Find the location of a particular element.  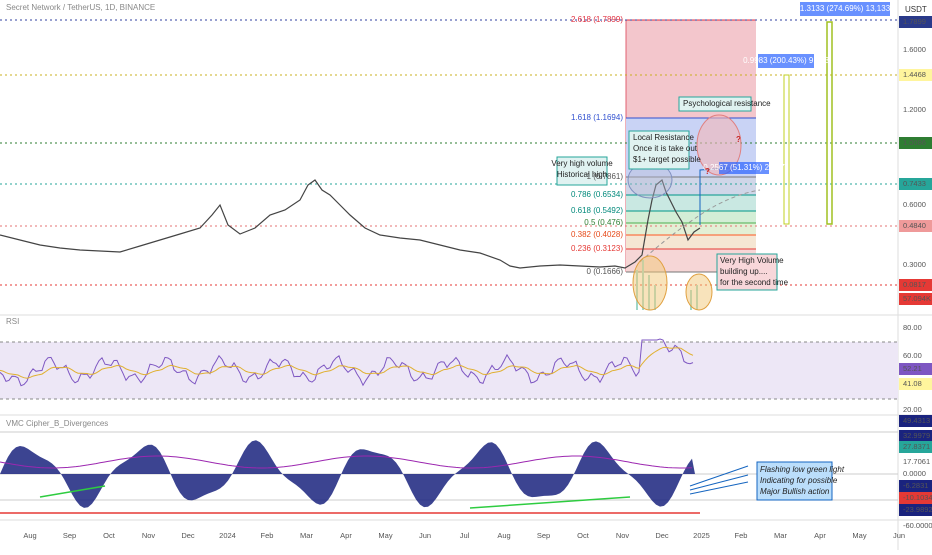

time-label: 2024 is located at coordinates (227, 535).